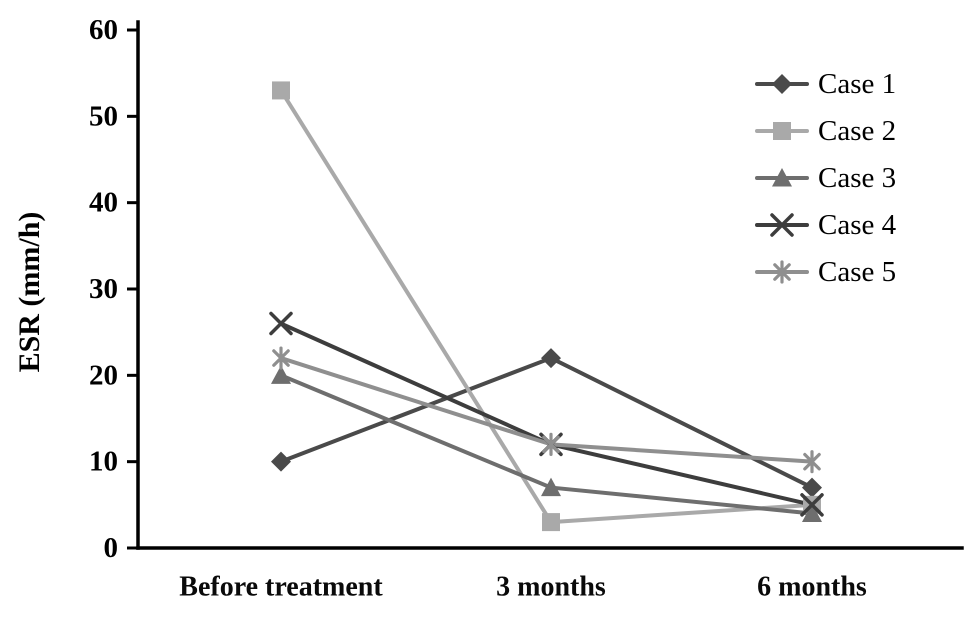  What do you see at coordinates (551, 587) in the screenshot?
I see `x-tick-label-3-months: 3 months` at bounding box center [551, 587].